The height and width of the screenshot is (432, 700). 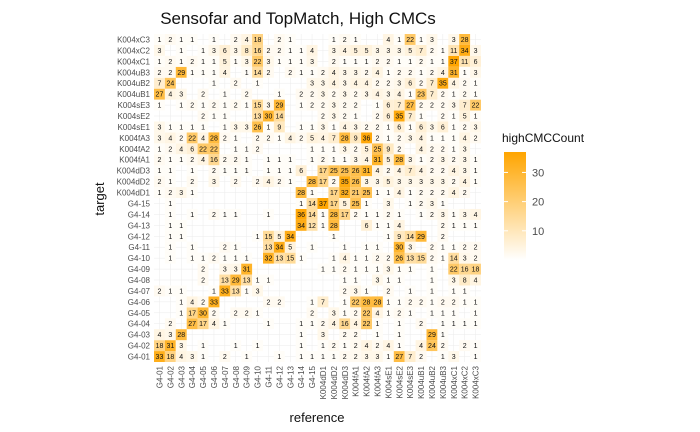 I want to click on legend-title: highCMCCount, so click(x=543, y=138).